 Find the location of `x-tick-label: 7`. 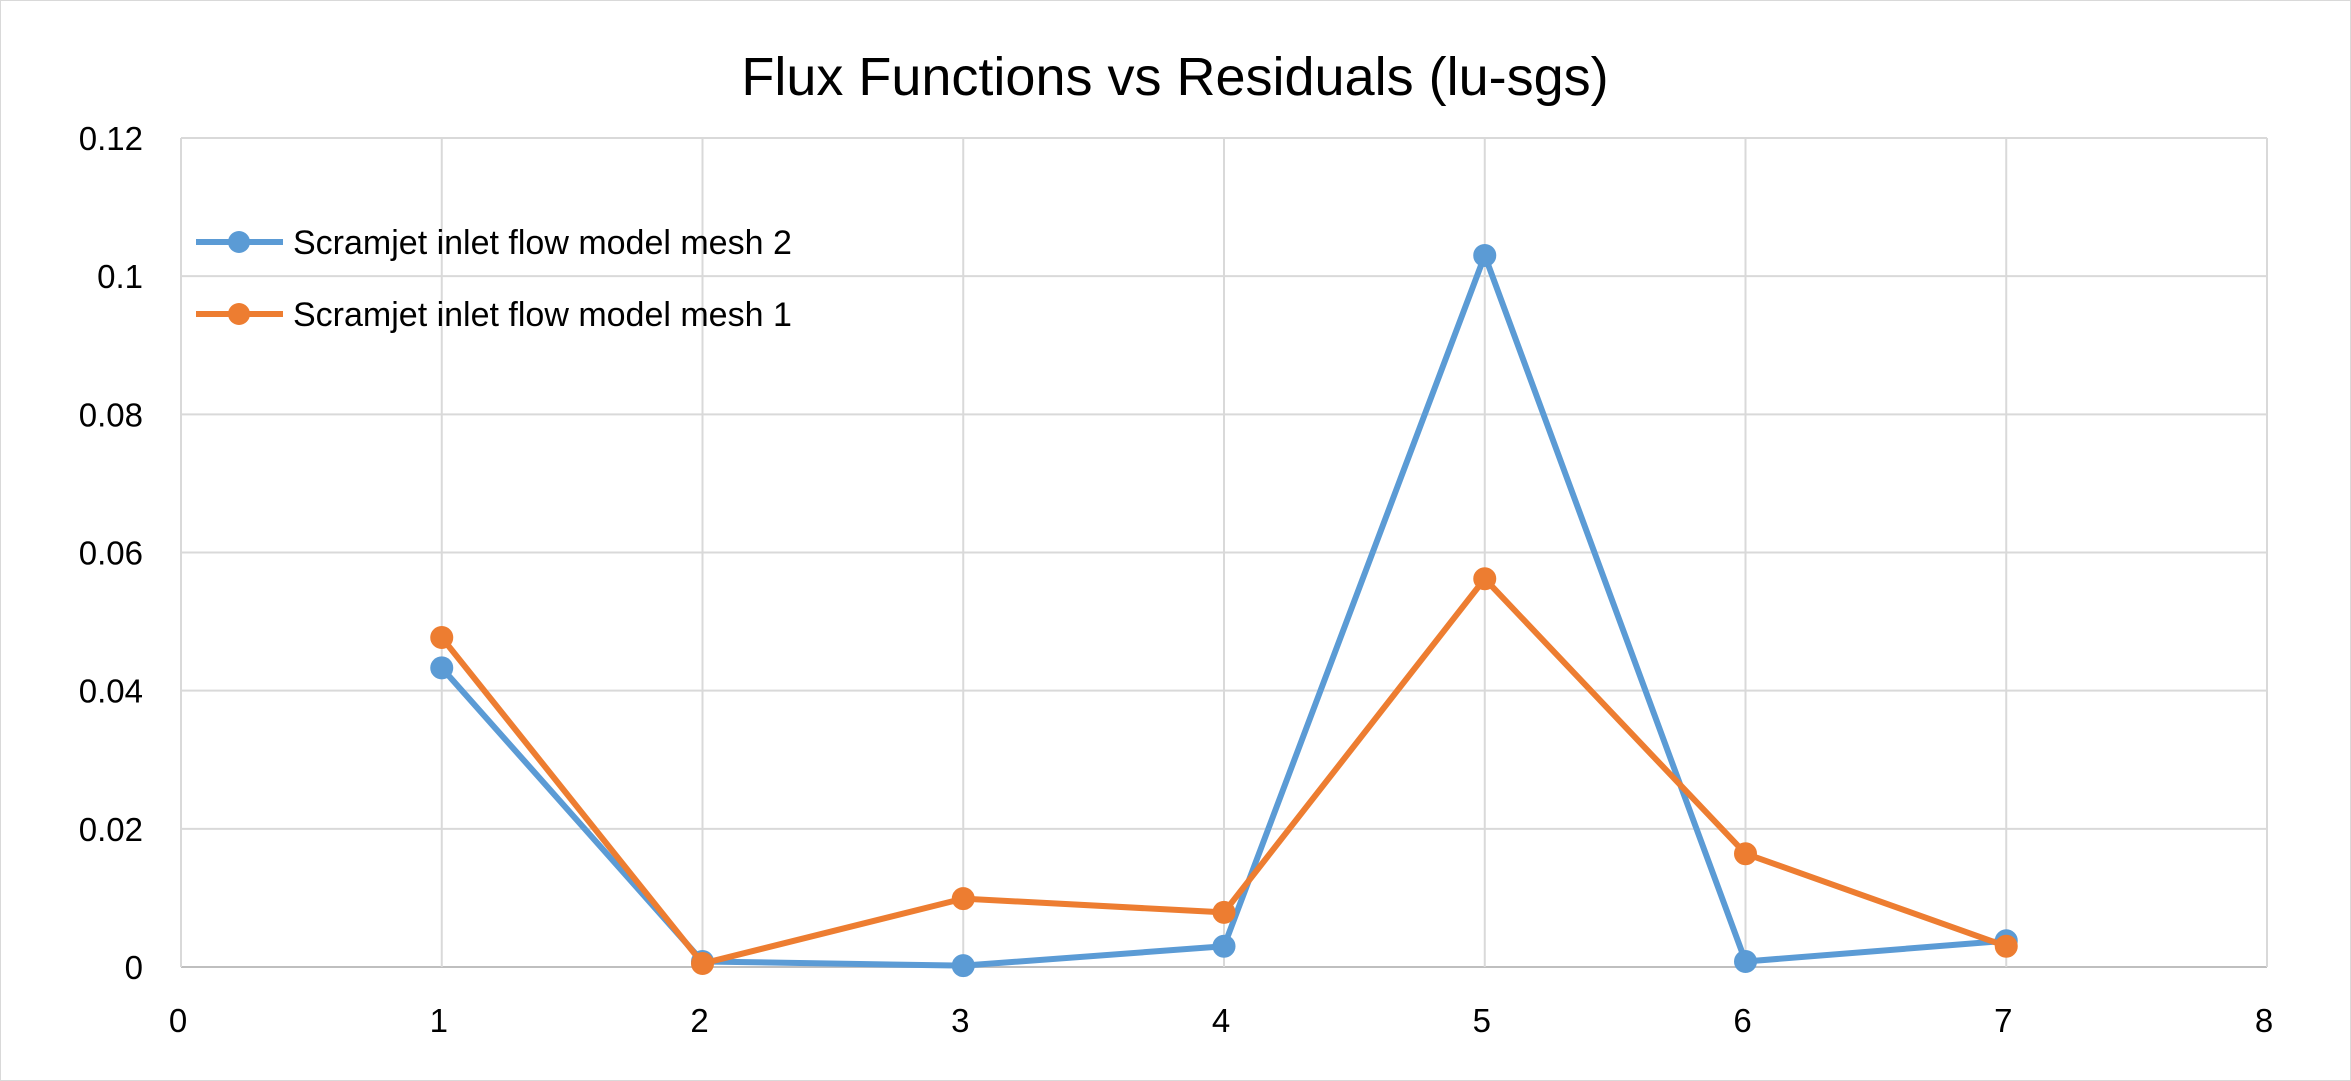

x-tick-label: 7 is located at coordinates (2003, 1020).